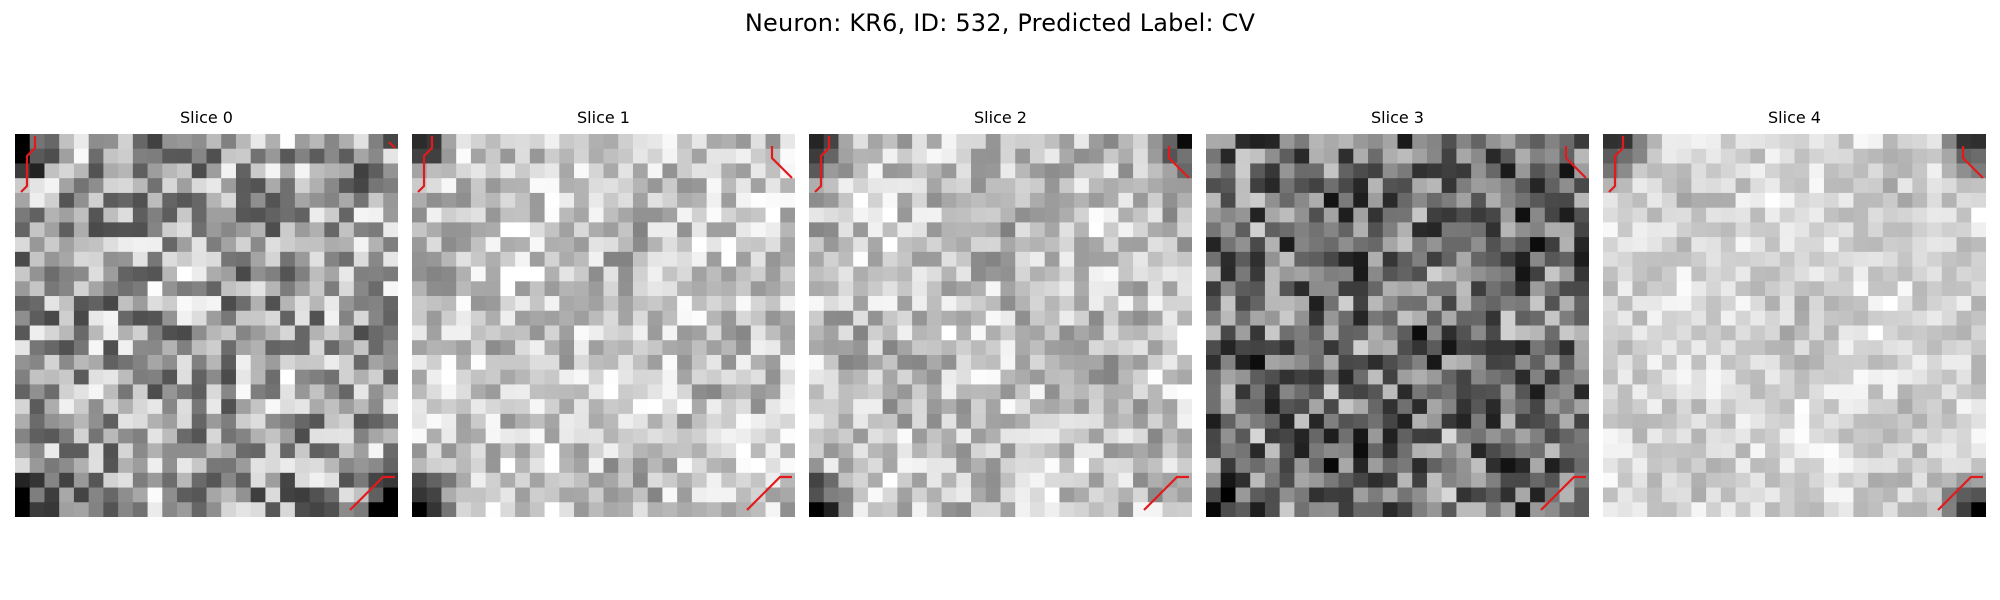 This screenshot has height=600, width=2000. Describe the element at coordinates (1000, 117) in the screenshot. I see `slice-title-2: Slice 2` at that location.